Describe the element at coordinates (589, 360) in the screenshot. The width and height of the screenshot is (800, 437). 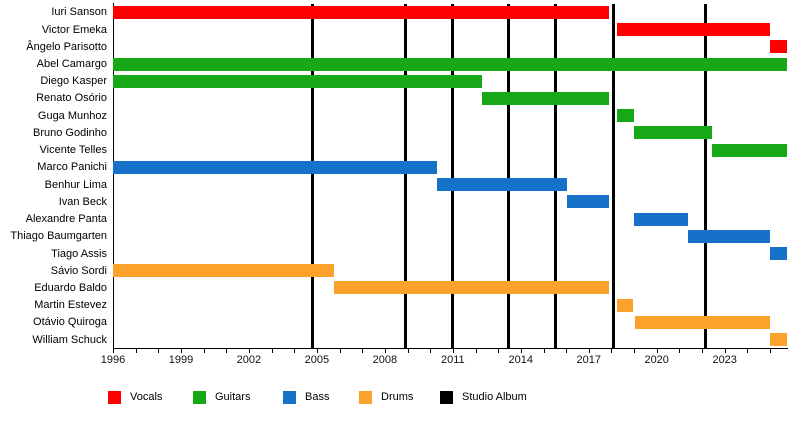
I see `x-axis-tick-label: 2017` at that location.